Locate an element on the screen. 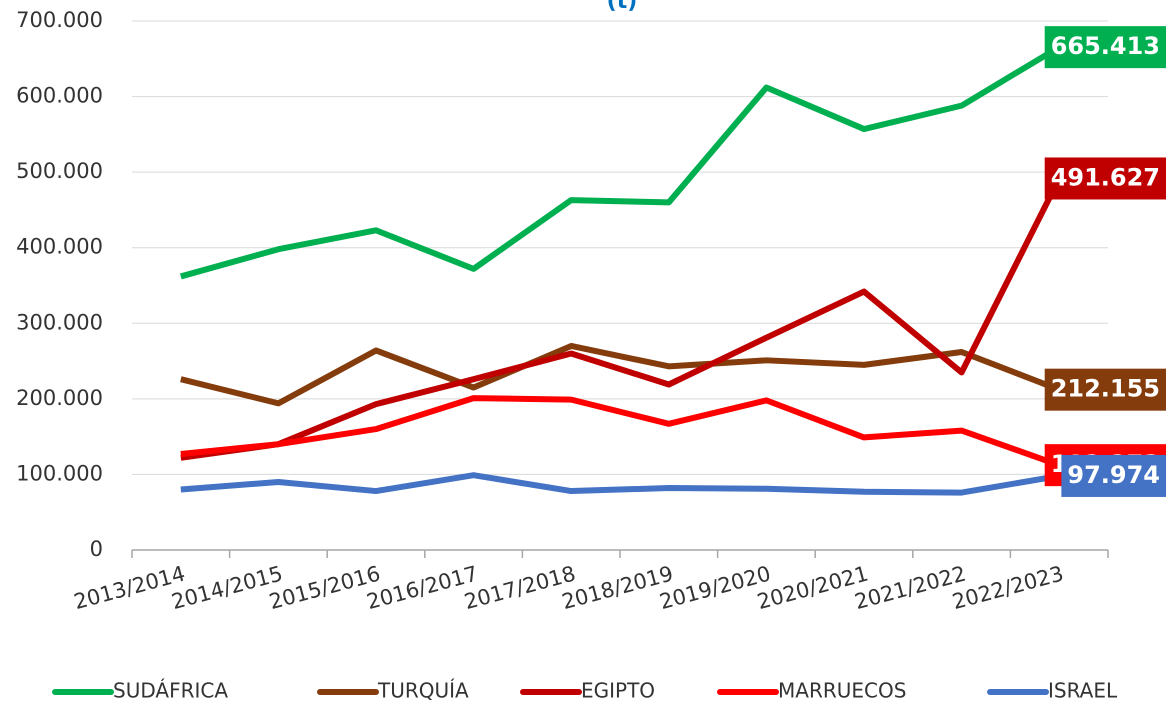  x-tick-label: 2020/2021 is located at coordinates (813, 587).